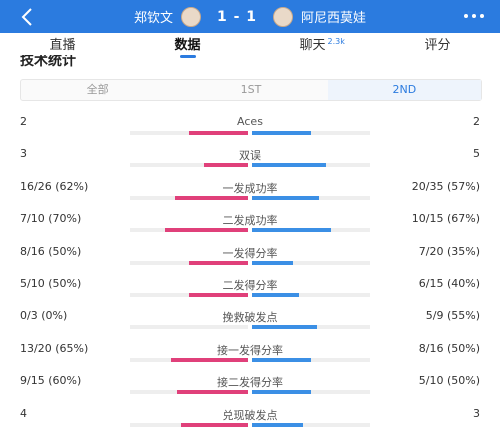  I want to click on stat-right-value: 5, so click(476, 154).